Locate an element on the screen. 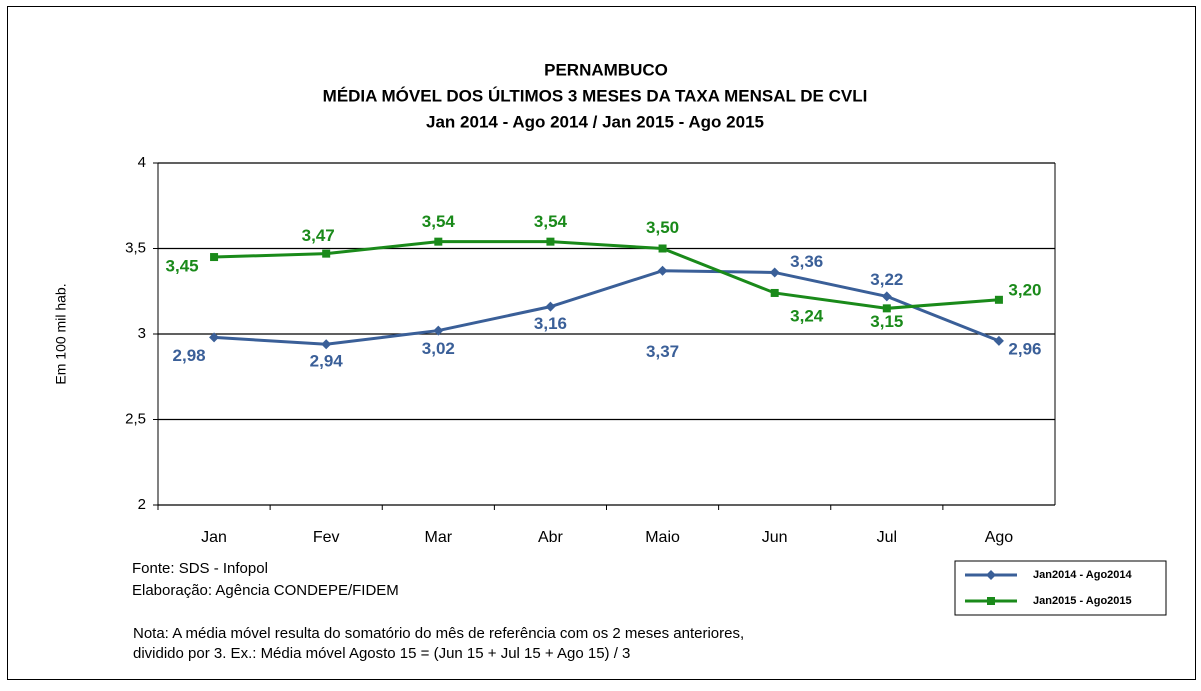 The image size is (1201, 691). source-note: Elaboração: Agência CONDEPE/FIDEM is located at coordinates (265, 590).